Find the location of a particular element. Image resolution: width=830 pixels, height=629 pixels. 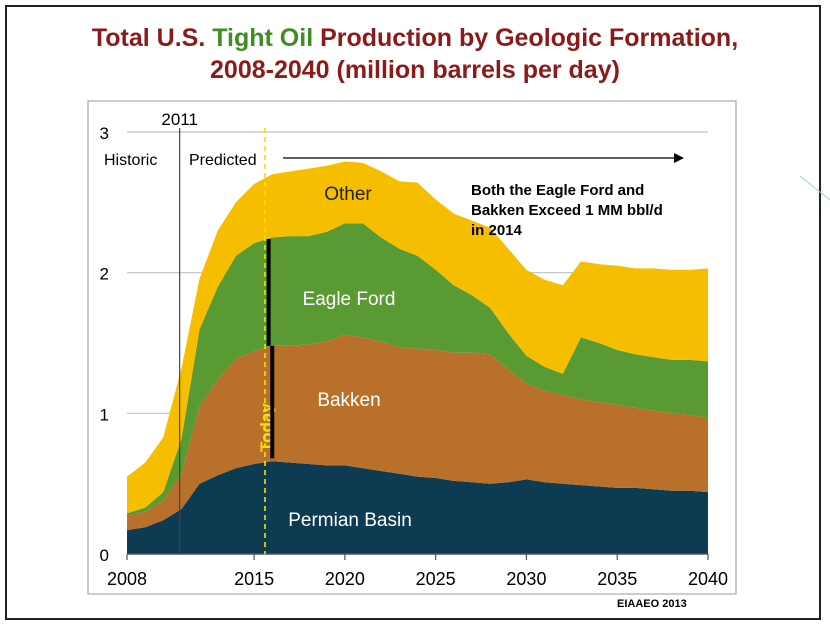

x-tick-label: 2040 is located at coordinates (708, 579).